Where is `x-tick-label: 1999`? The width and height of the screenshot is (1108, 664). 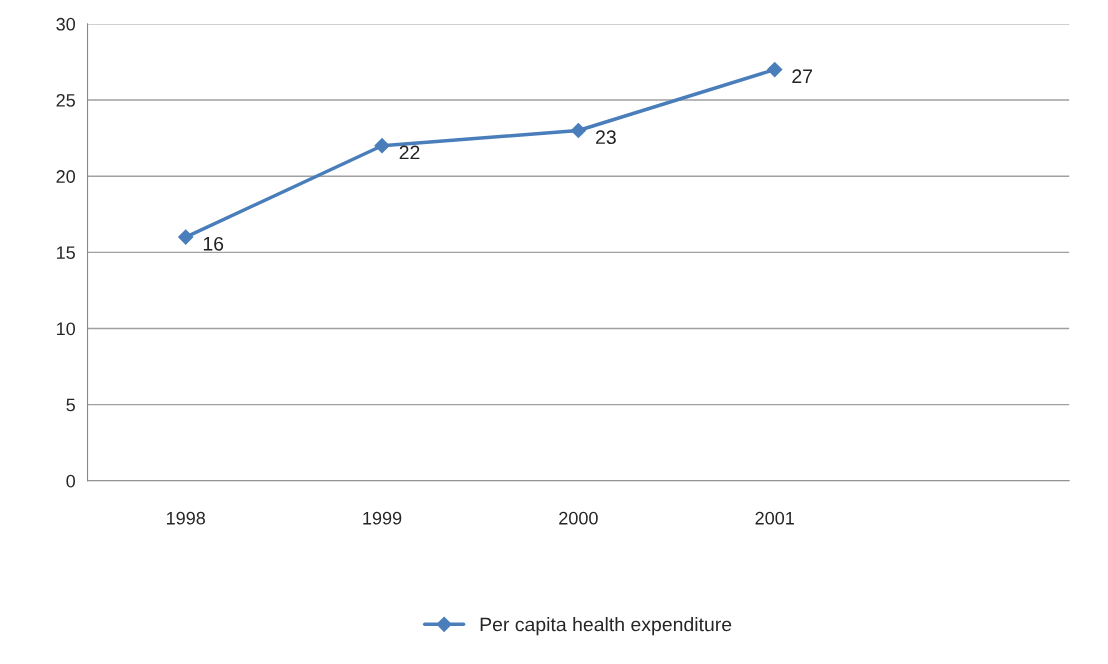
x-tick-label: 1999 is located at coordinates (382, 518).